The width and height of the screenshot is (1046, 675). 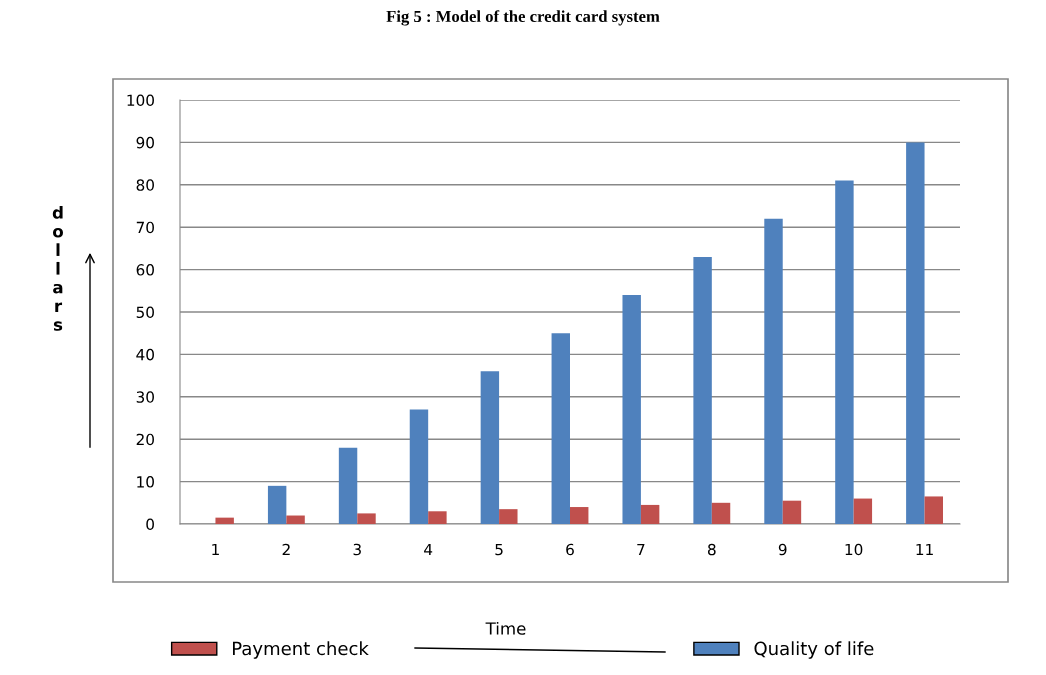 What do you see at coordinates (145, 270) in the screenshot?
I see `y-tick-label: 60` at bounding box center [145, 270].